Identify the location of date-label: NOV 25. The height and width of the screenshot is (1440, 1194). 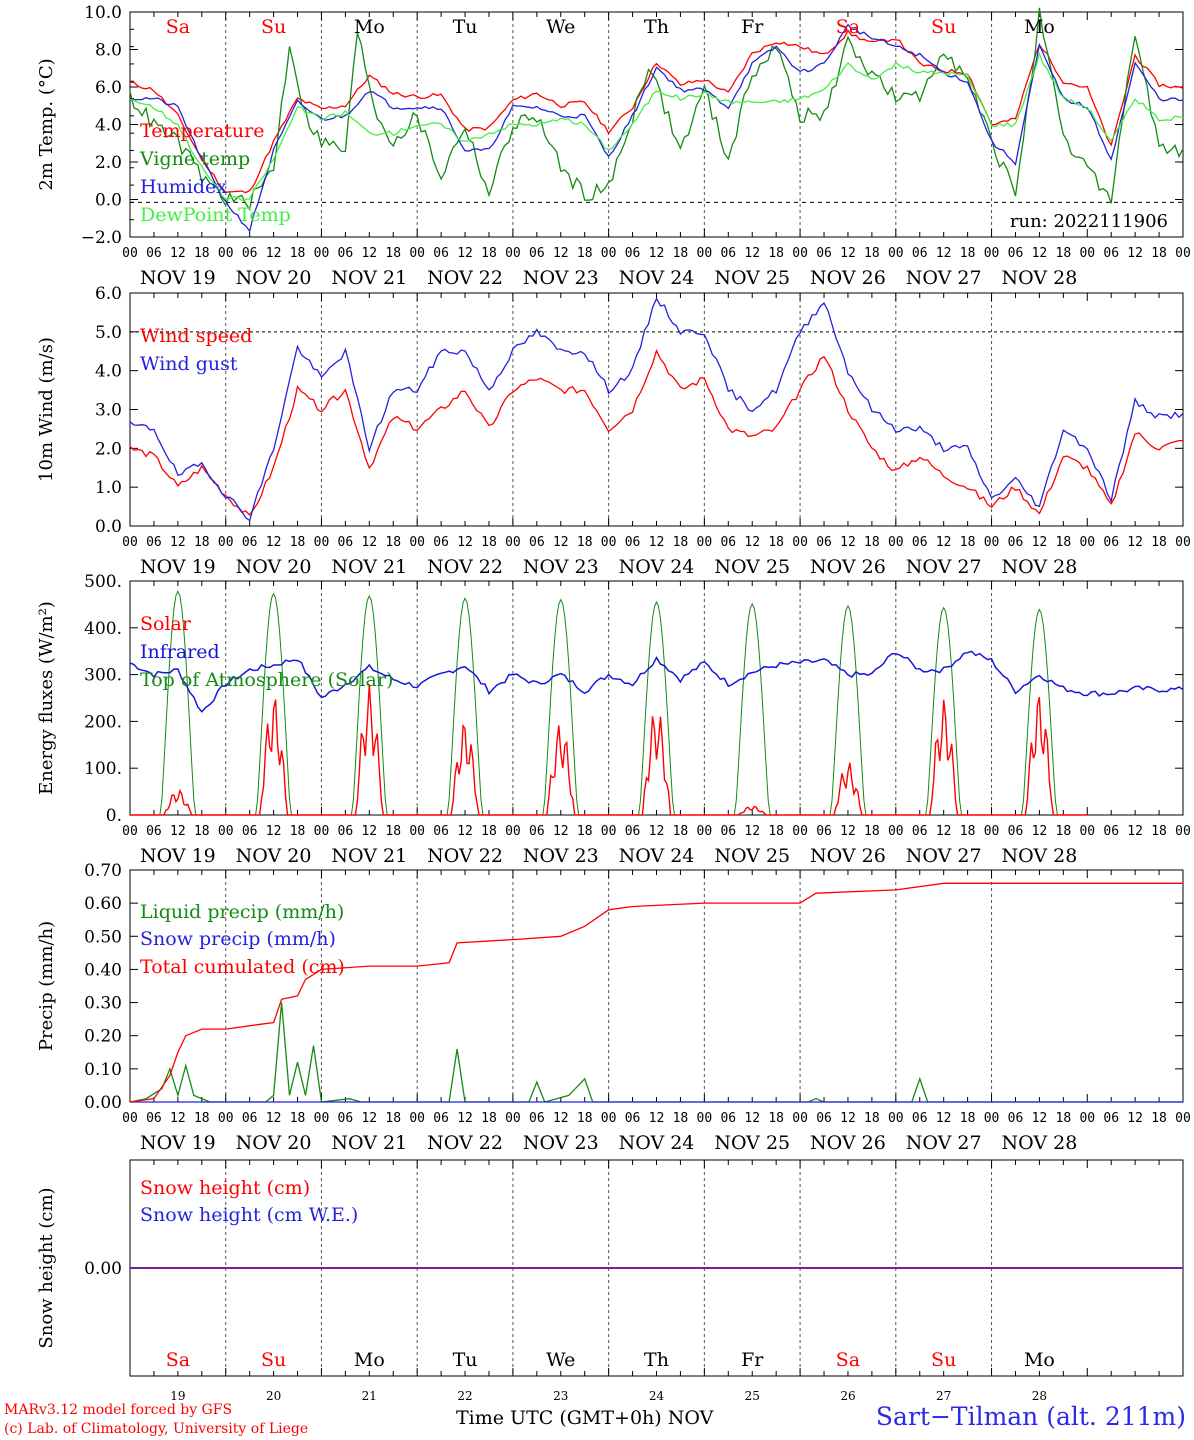
(752, 278).